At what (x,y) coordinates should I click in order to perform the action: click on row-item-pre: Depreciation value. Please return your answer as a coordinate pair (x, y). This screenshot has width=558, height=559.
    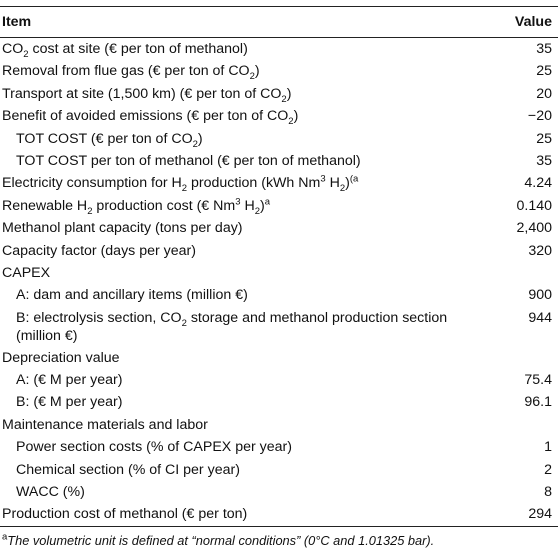
    Looking at the image, I should click on (61, 357).